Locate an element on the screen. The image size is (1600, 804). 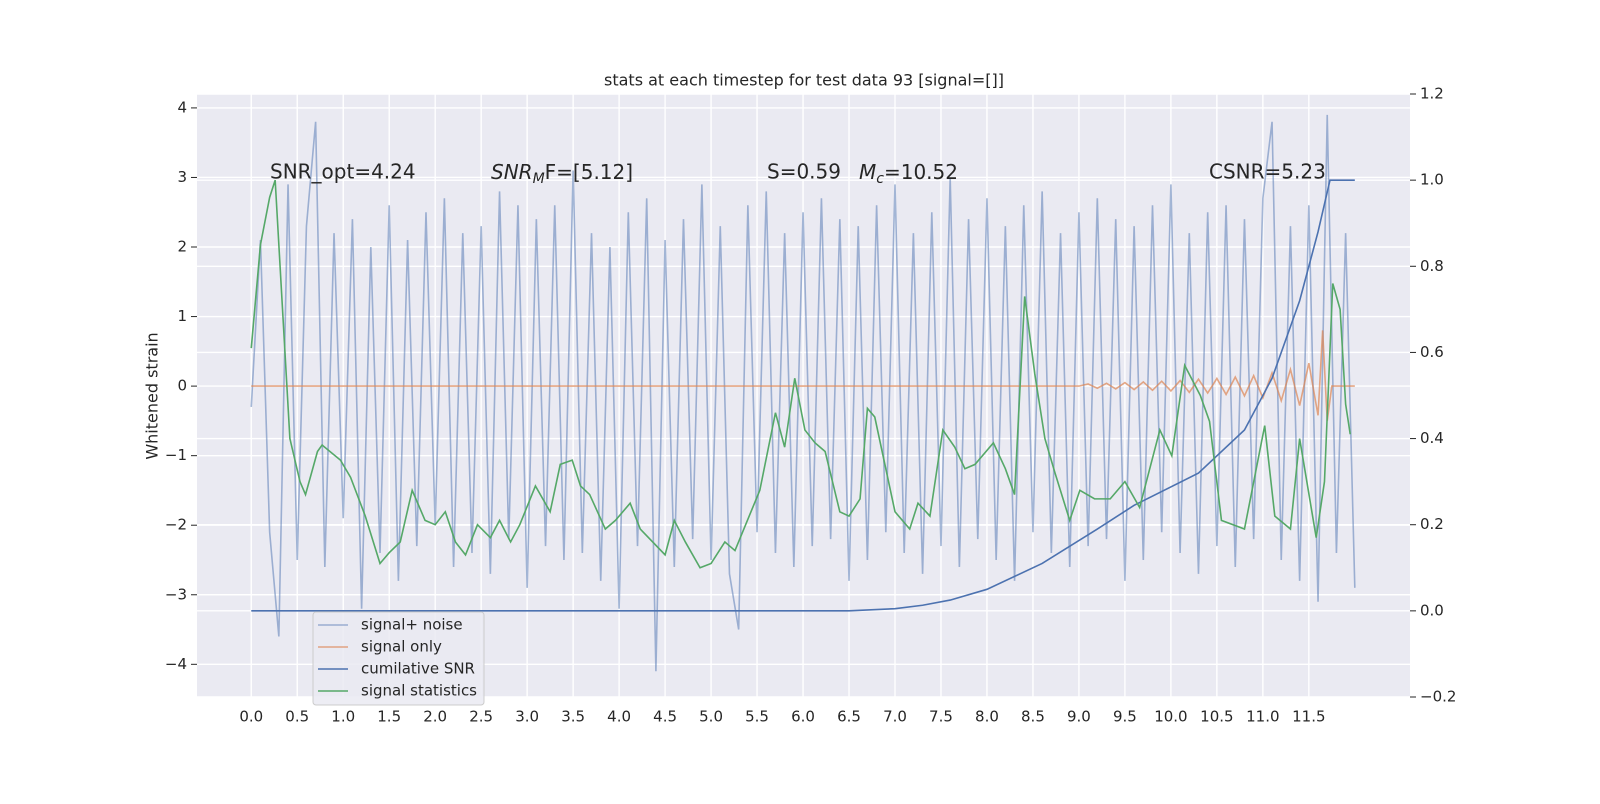
y2-tick-label: 1.0 is located at coordinates (1432, 180).